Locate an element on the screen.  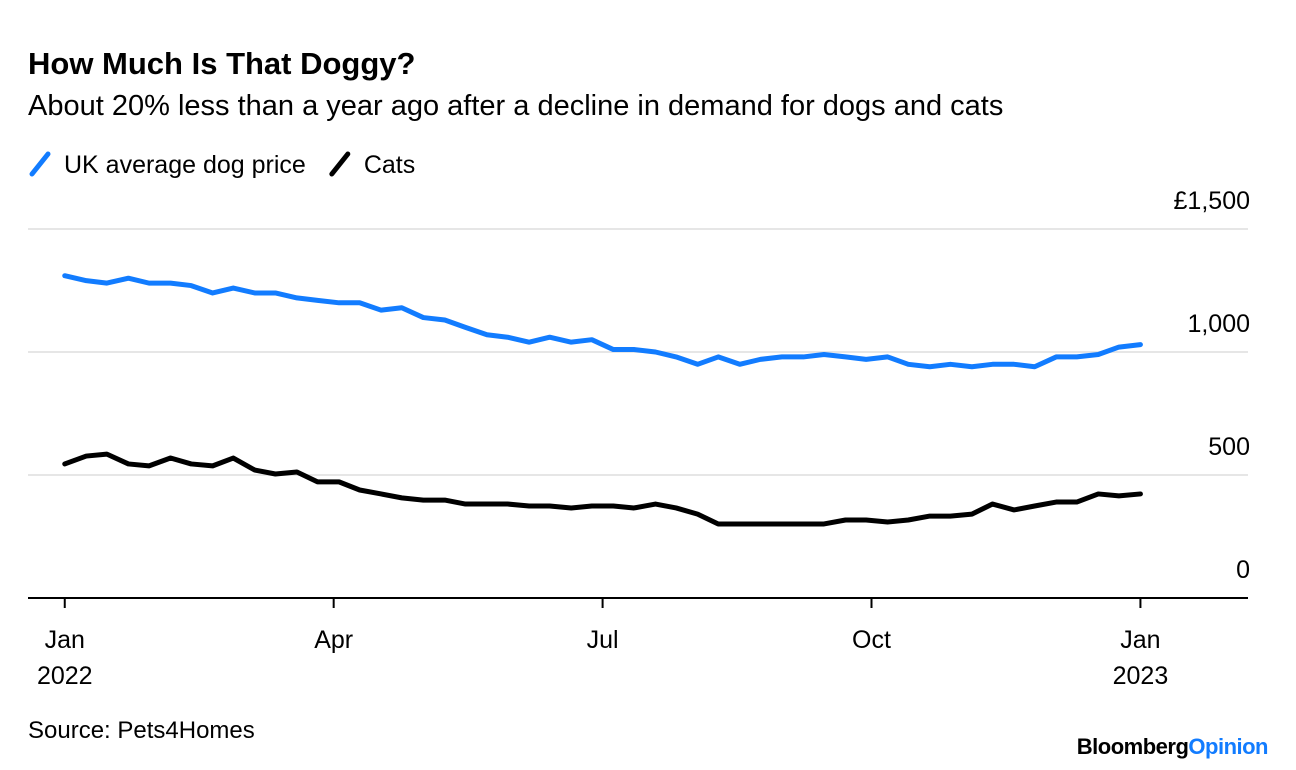
x-tick-year: 2023 is located at coordinates (1141, 676).